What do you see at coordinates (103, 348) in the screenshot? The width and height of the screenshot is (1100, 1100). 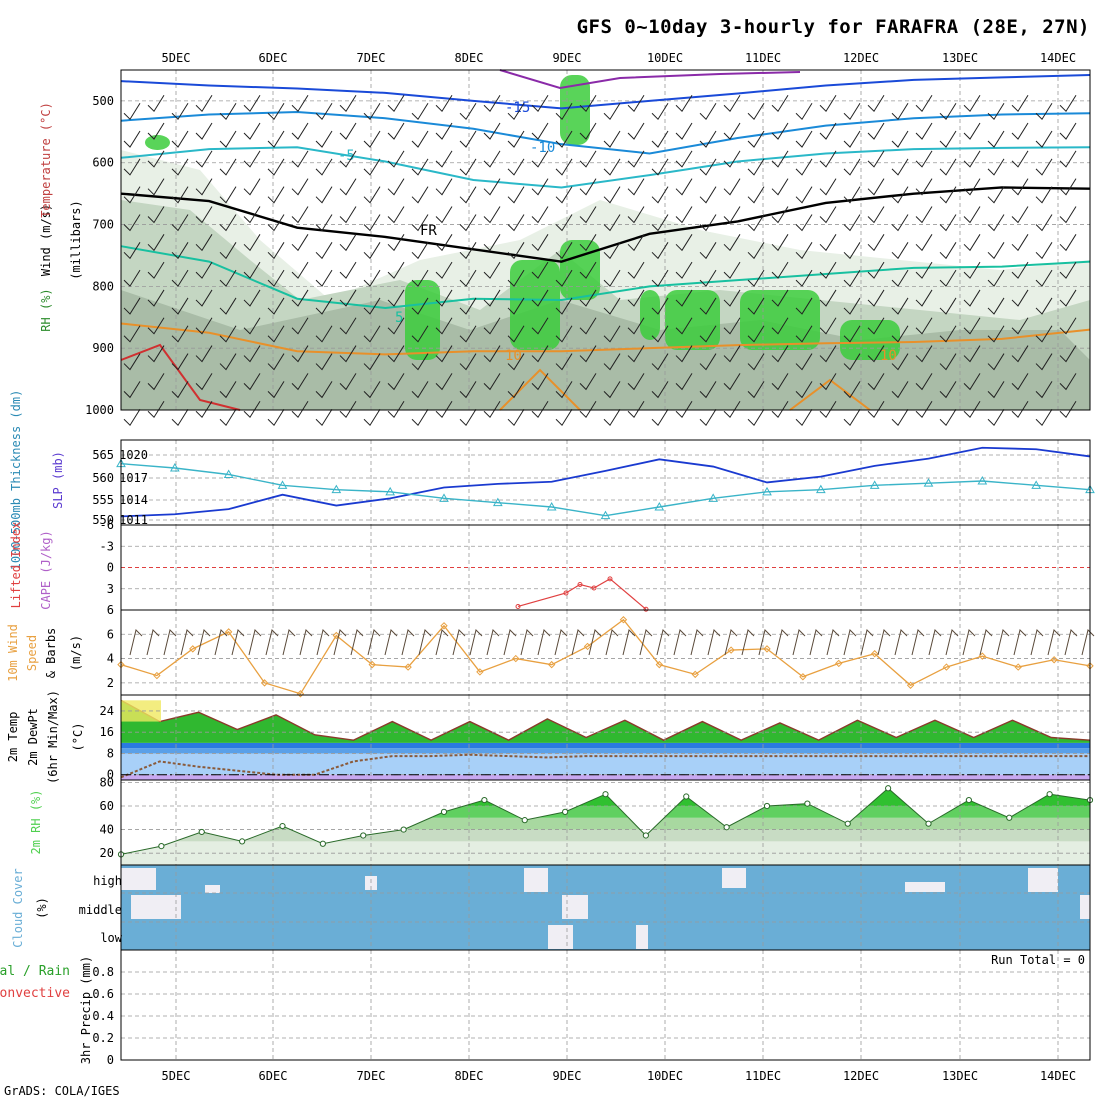 I see `upper-ytick-4: 900` at bounding box center [103, 348].